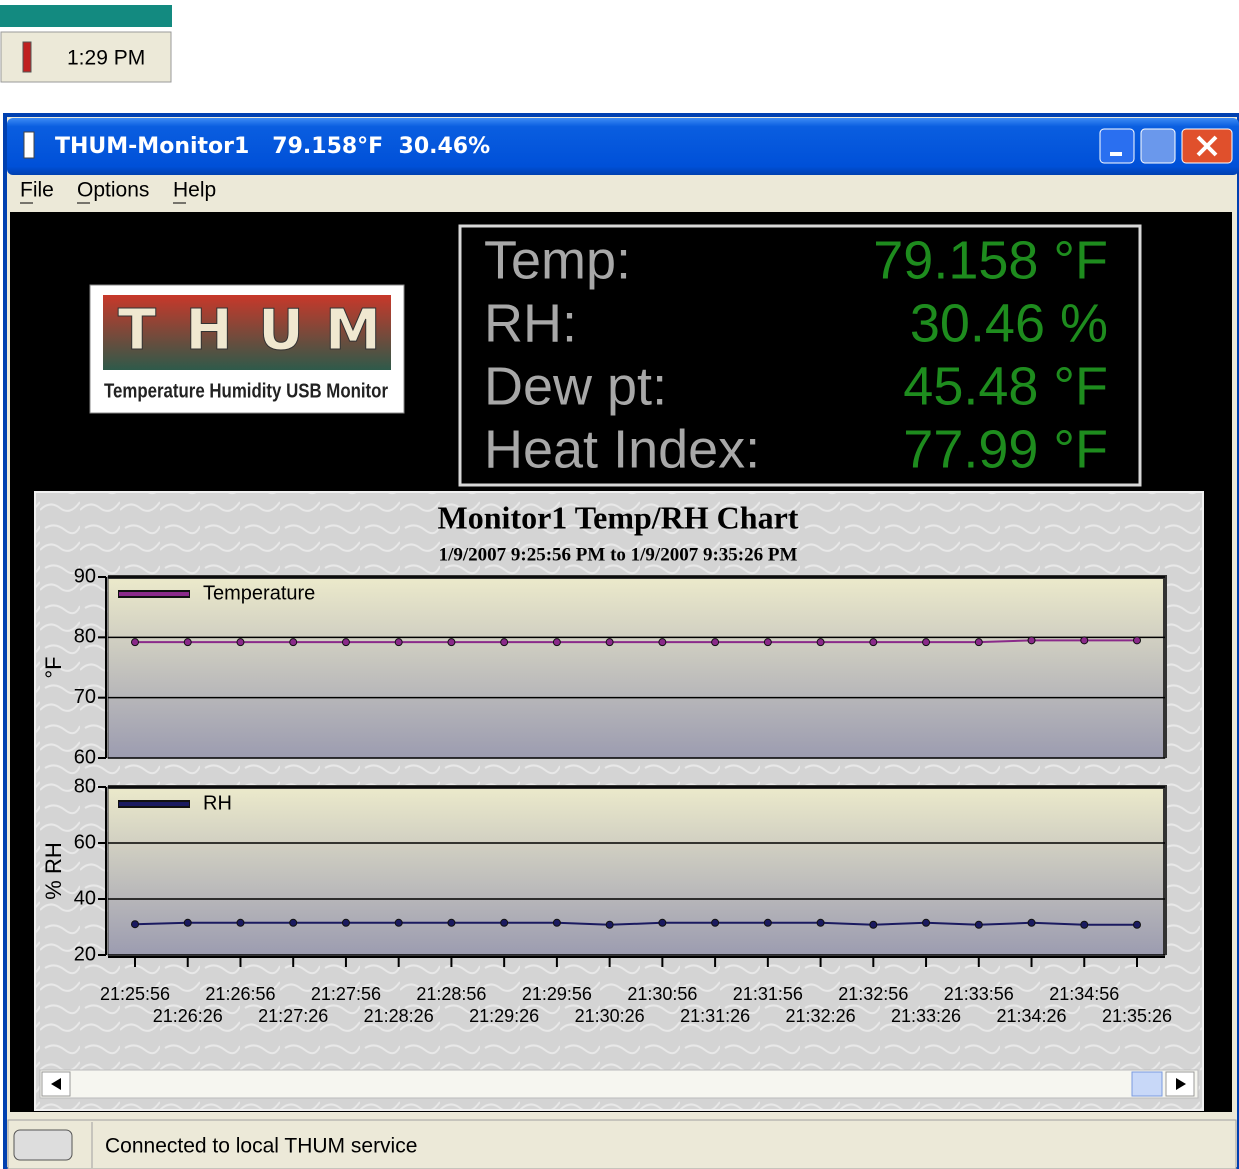 Image resolution: width=1239 pixels, height=1169 pixels. I want to click on reading-label: Temp:, so click(557, 260).